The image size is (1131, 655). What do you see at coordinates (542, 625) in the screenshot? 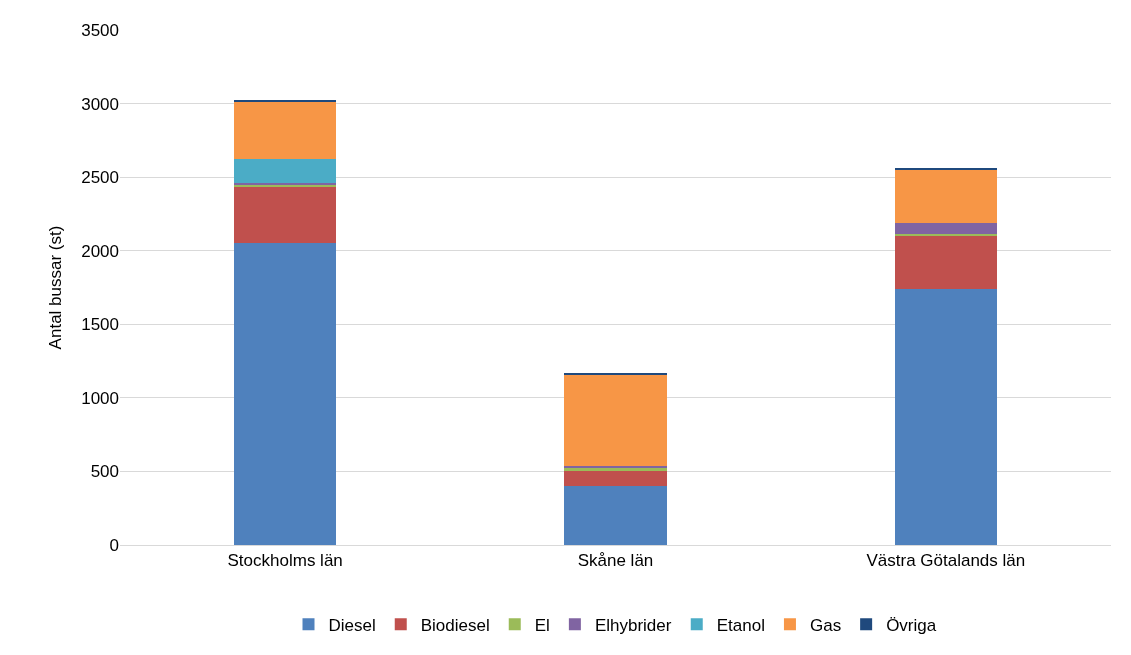
I see `legend-label: El` at bounding box center [542, 625].